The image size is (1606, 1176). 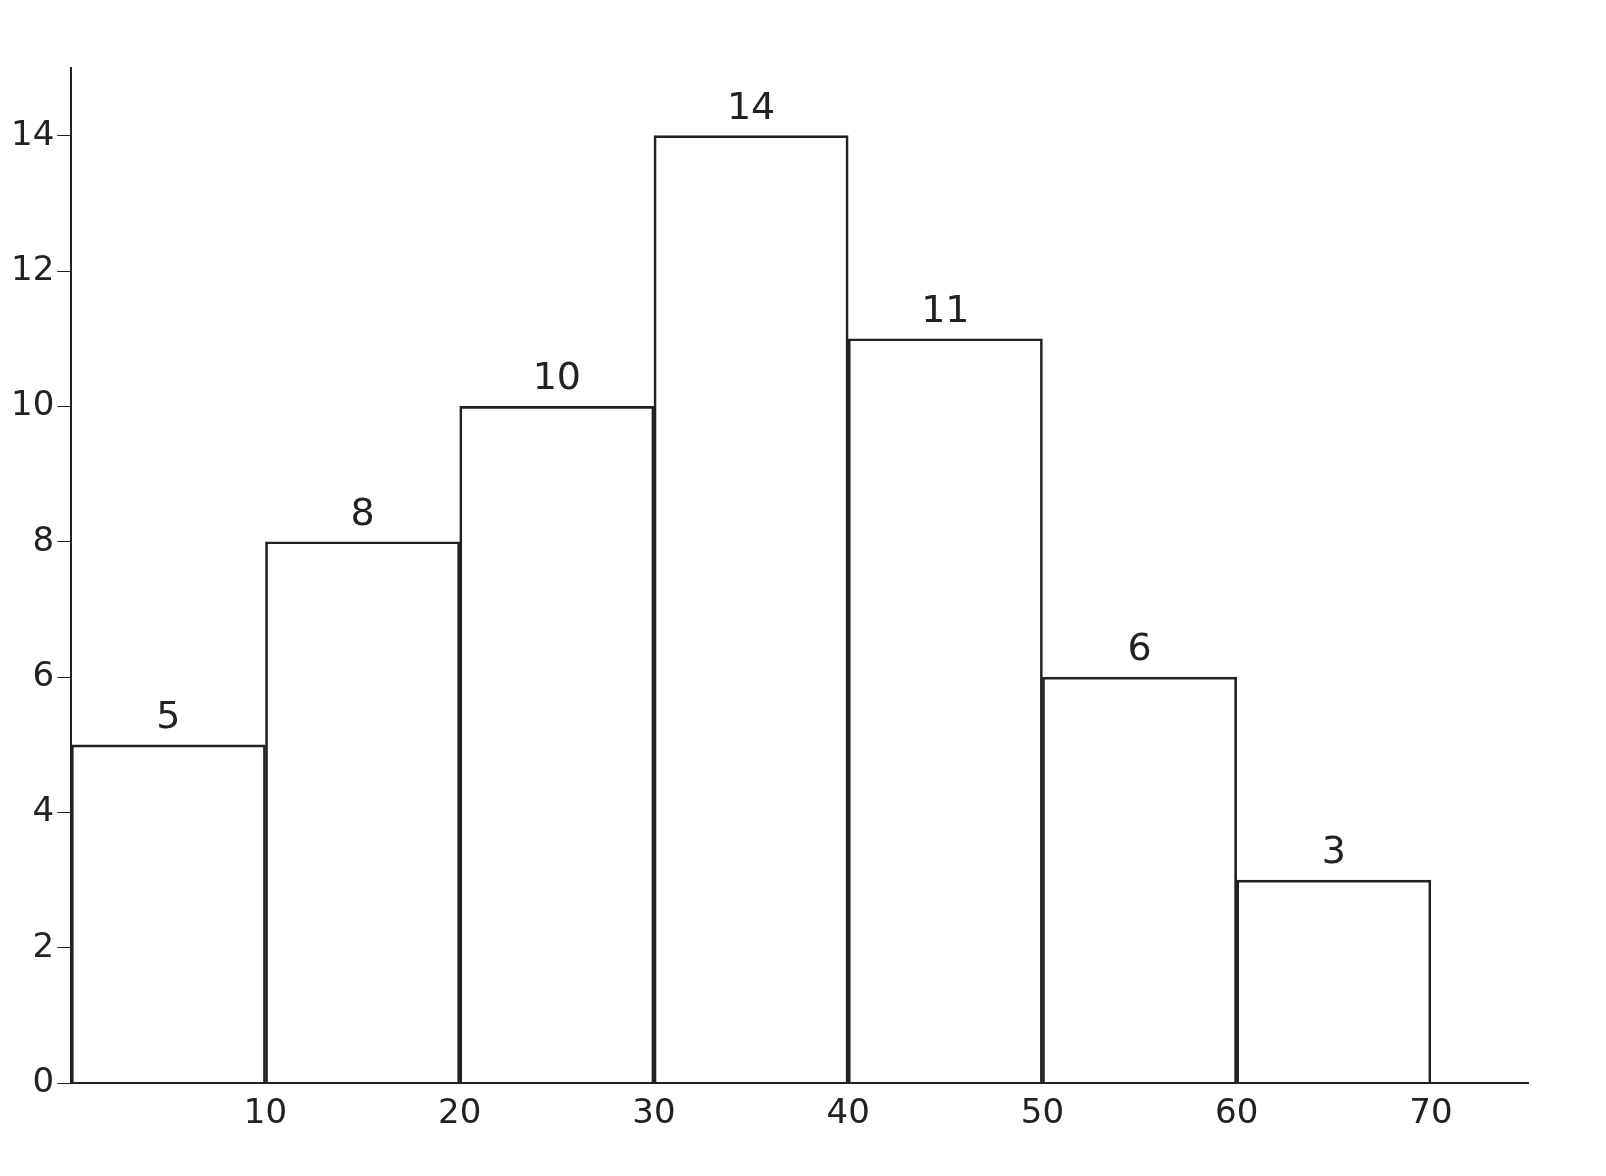 What do you see at coordinates (43, 1080) in the screenshot?
I see `y-tick-label: 0` at bounding box center [43, 1080].